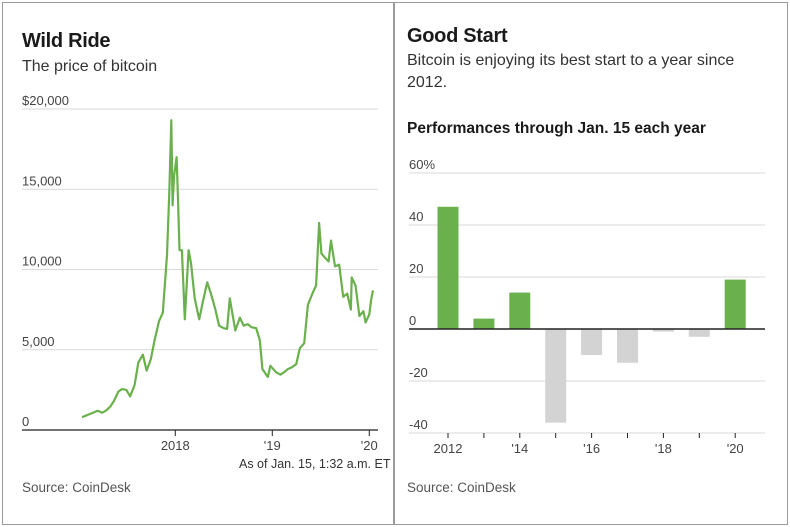 This screenshot has height=527, width=790. Describe the element at coordinates (519, 448) in the screenshot. I see `x-tick-label: '14` at that location.